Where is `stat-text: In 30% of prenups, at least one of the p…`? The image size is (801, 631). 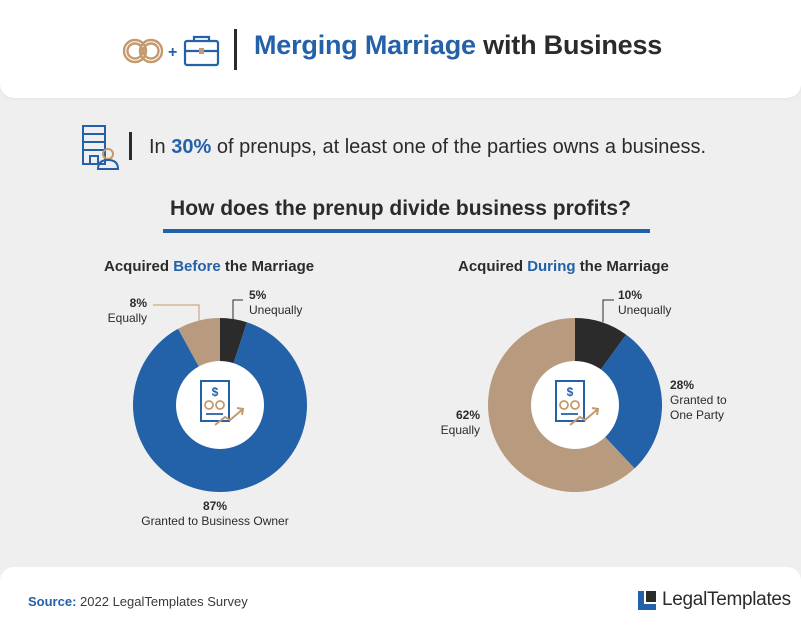
stat-text: In 30% of prenups, at least one of the p… is located at coordinates (427, 147).